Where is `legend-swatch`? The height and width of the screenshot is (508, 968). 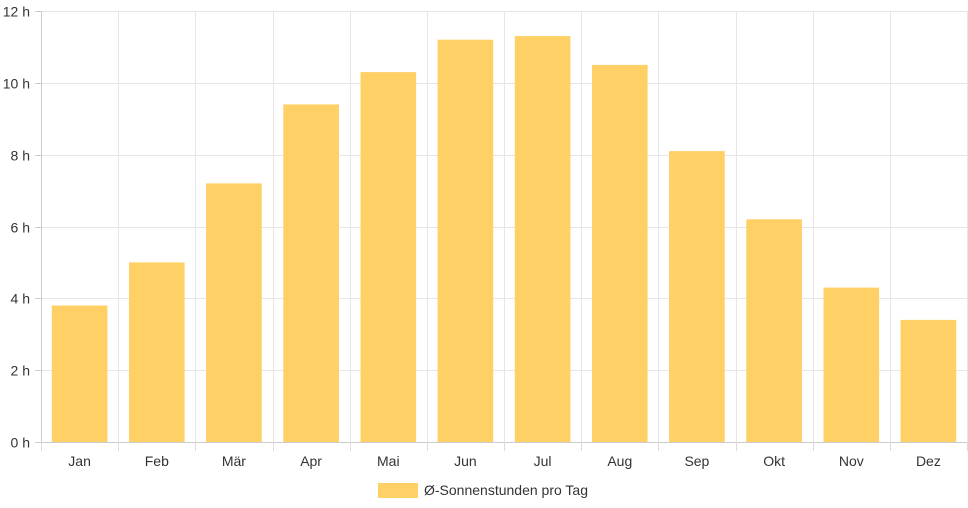
legend-swatch is located at coordinates (398, 490).